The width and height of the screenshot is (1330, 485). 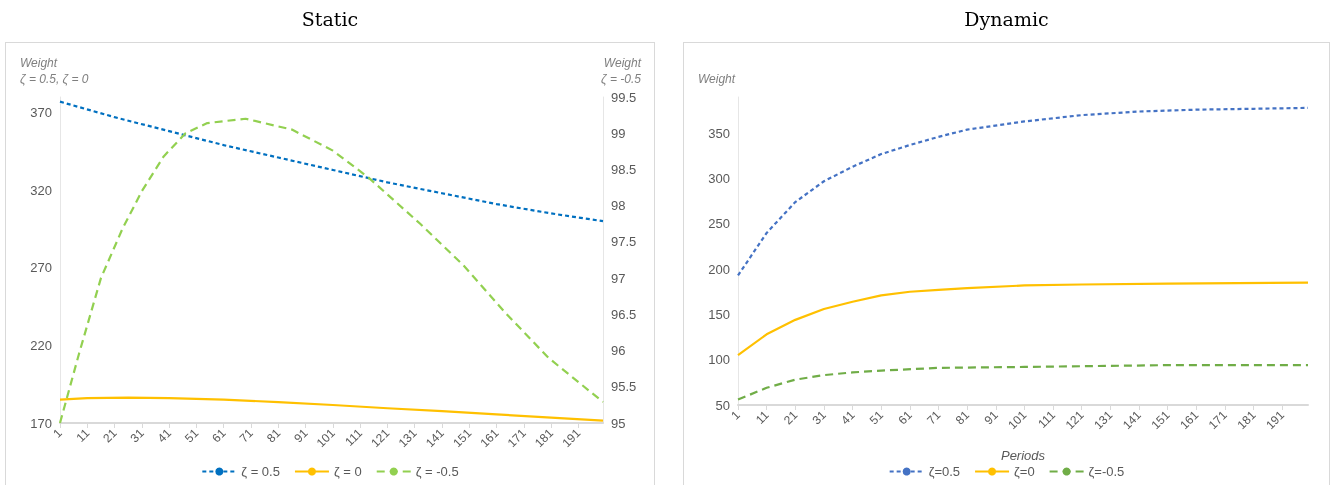 I want to click on y2-tick-label: 99, so click(x=618, y=133).